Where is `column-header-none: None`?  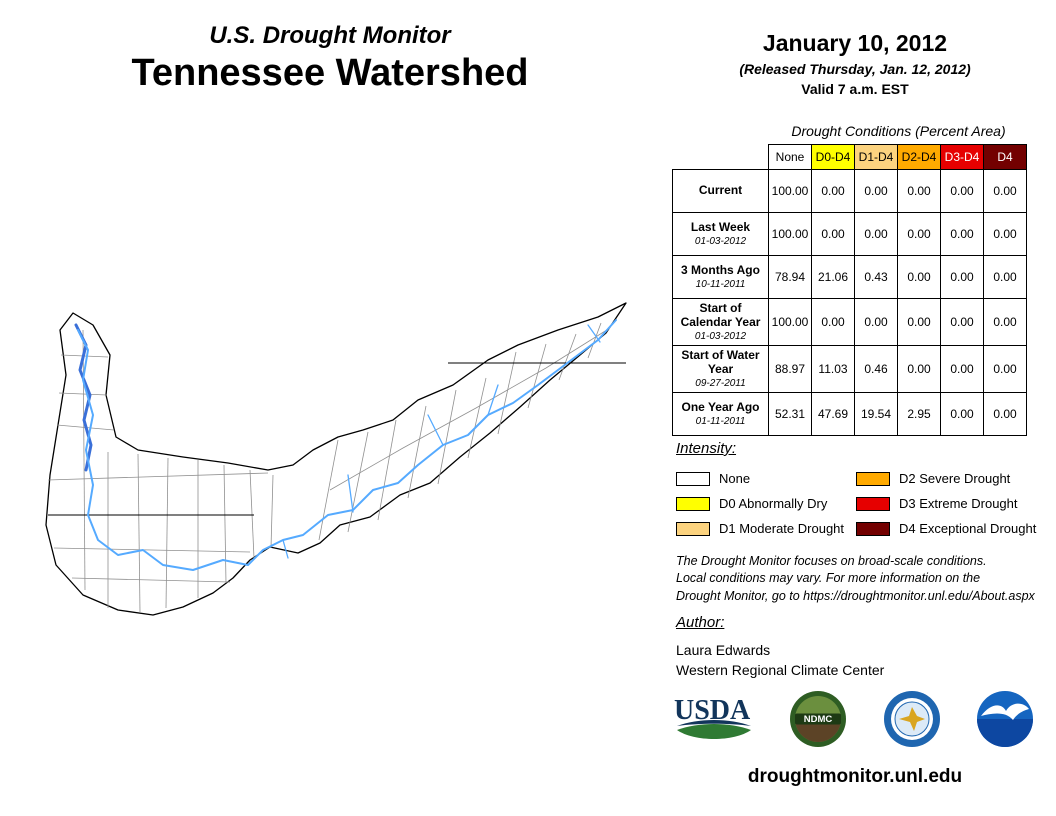
column-header-none: None is located at coordinates (790, 157).